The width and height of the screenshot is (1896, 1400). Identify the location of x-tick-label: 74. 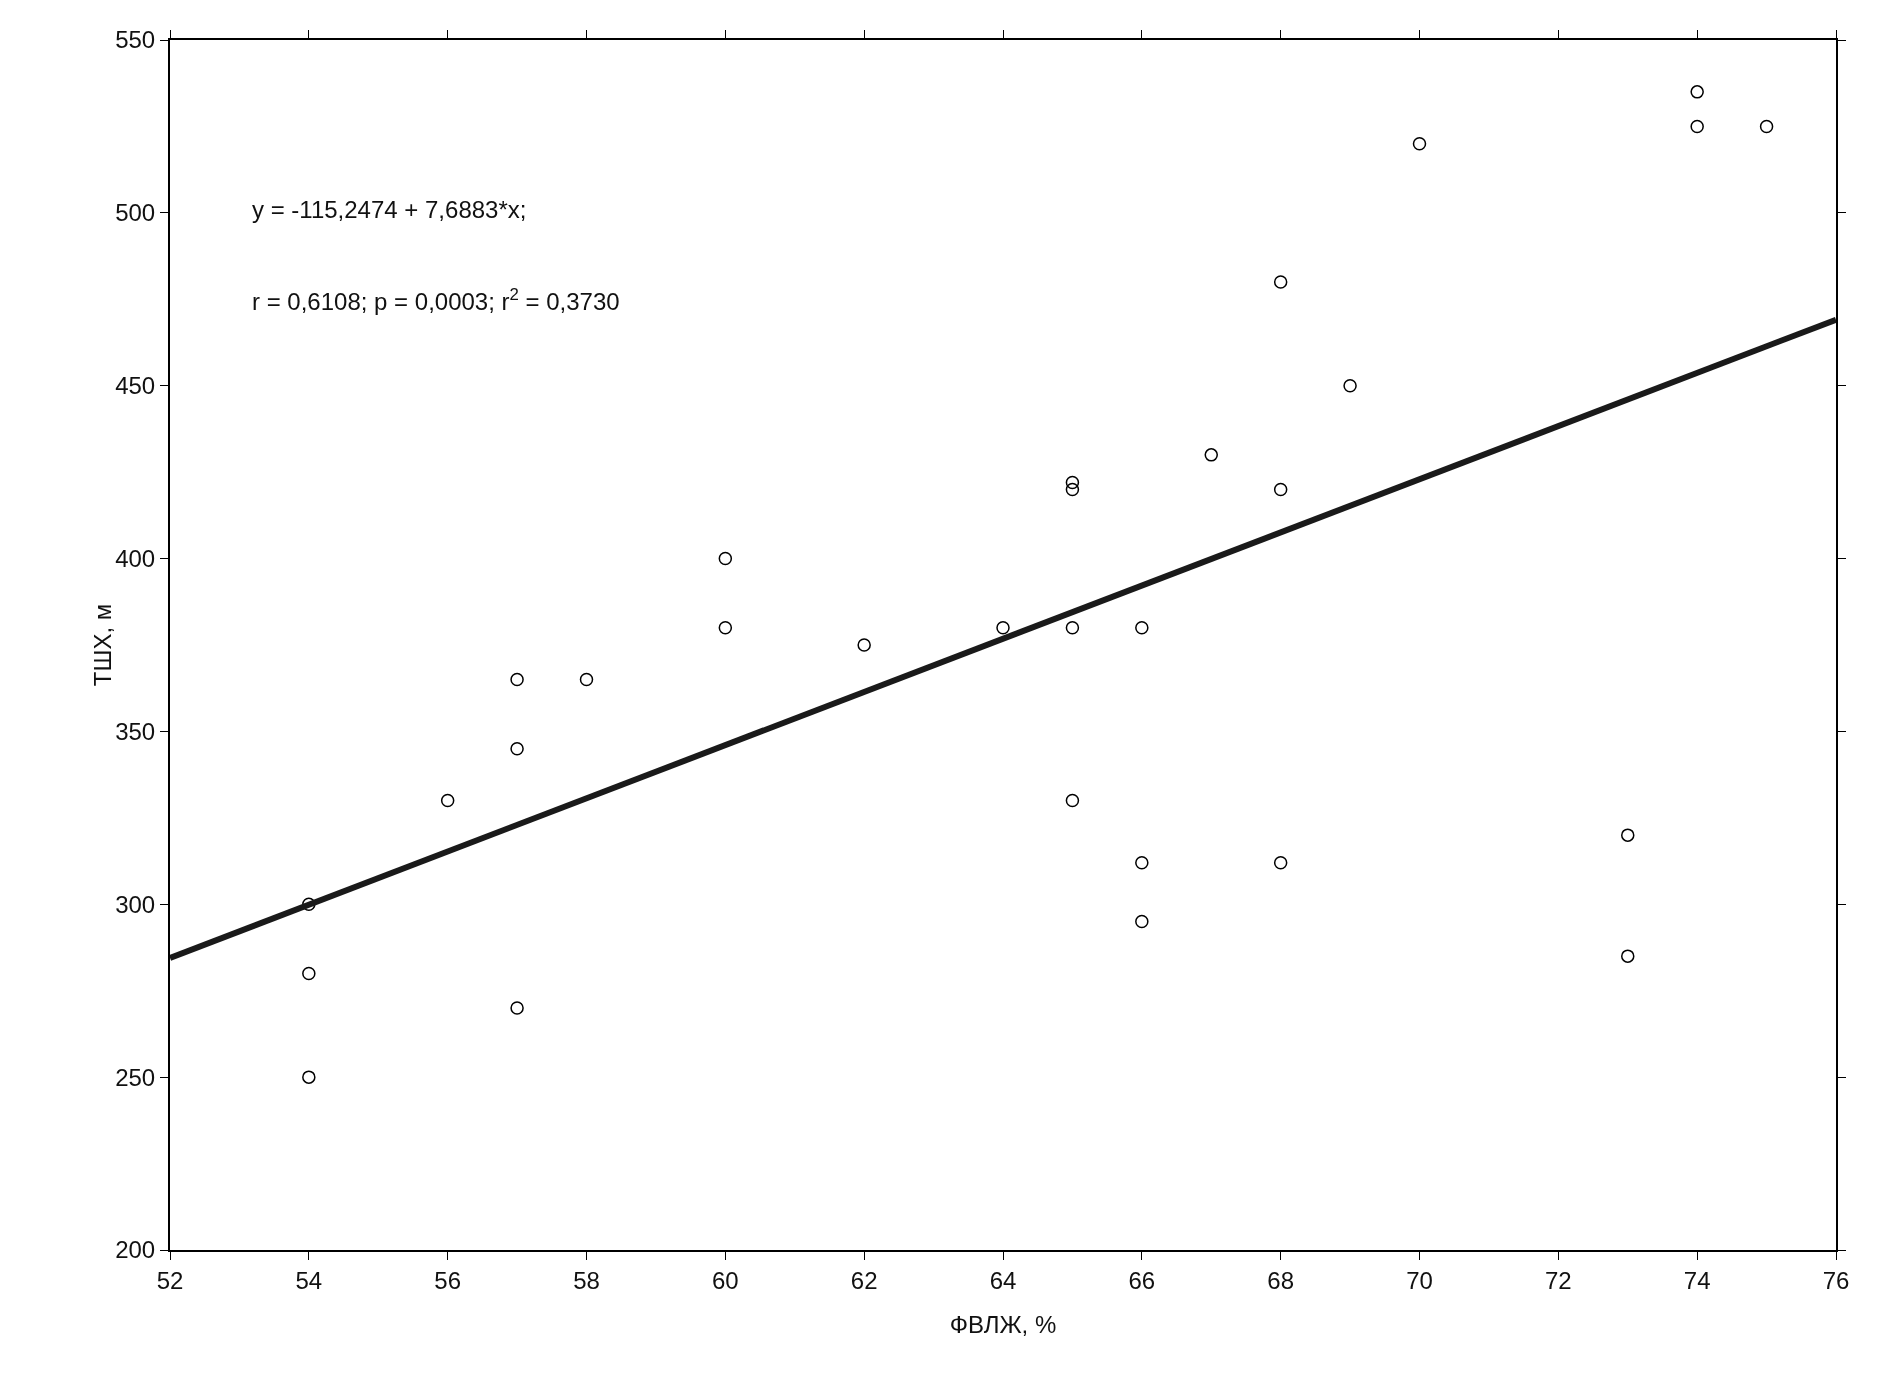
(1697, 1280).